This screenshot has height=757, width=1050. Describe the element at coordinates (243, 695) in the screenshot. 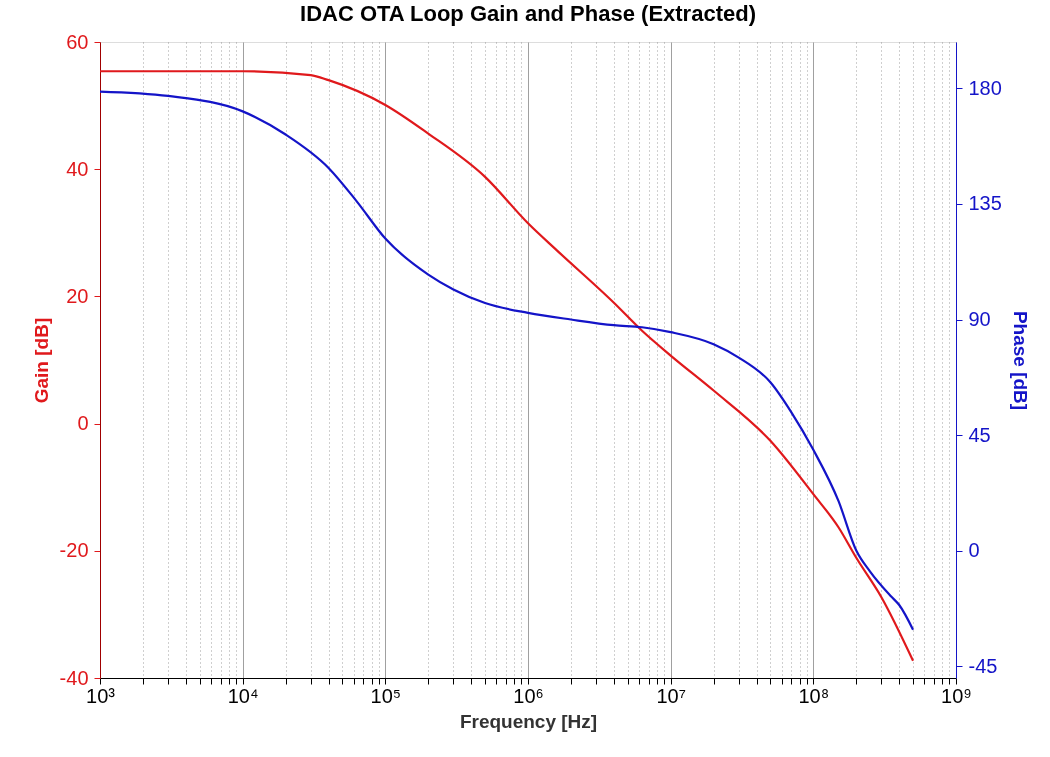

I see `x-tick-label: 10⁴` at that location.